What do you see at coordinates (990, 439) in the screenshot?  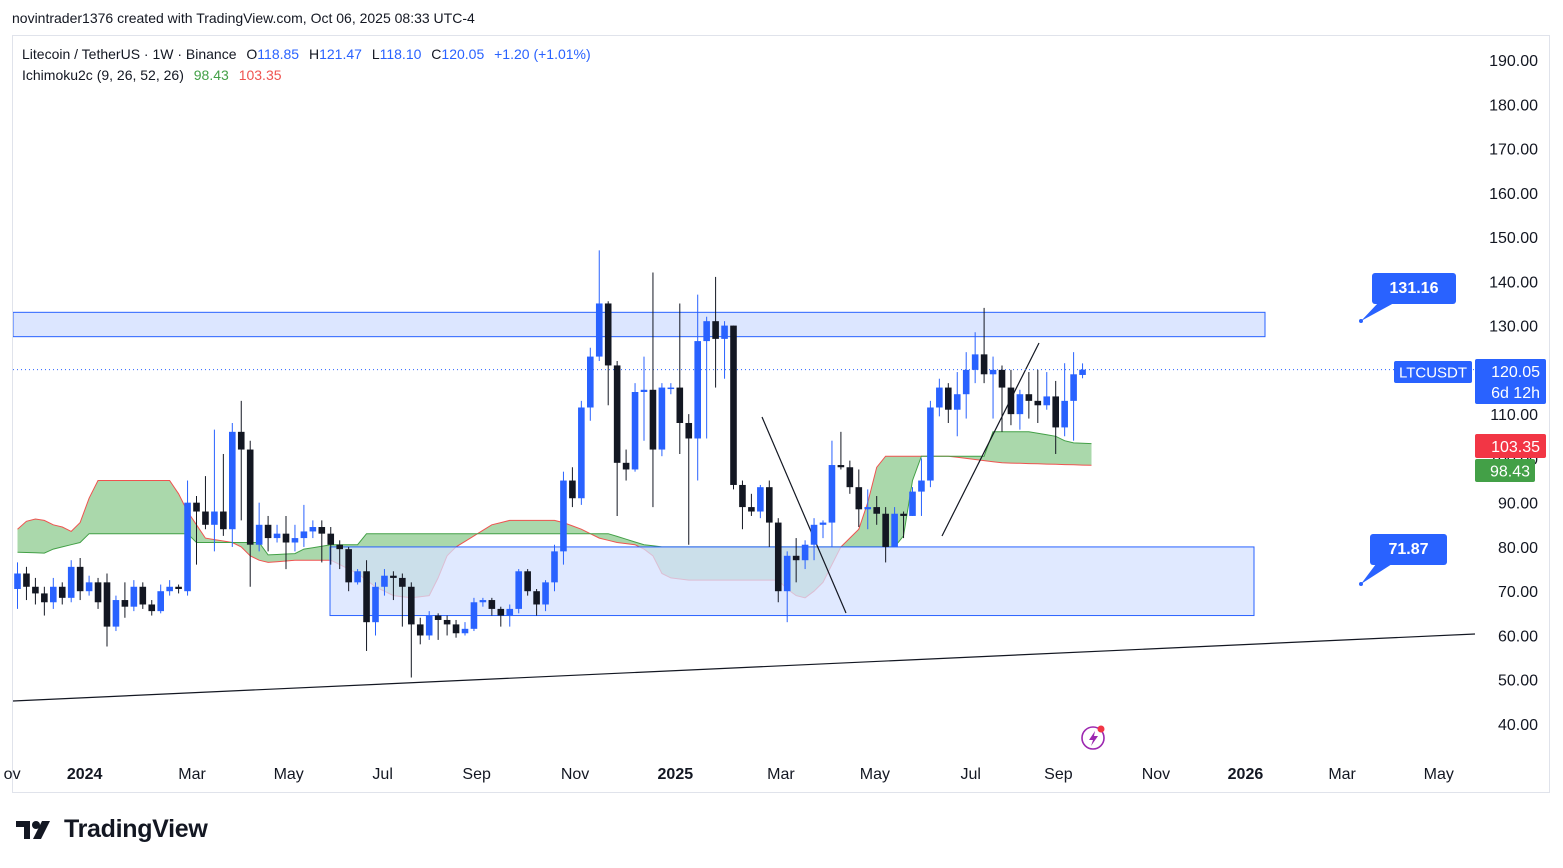 I see `up-trendline` at bounding box center [990, 439].